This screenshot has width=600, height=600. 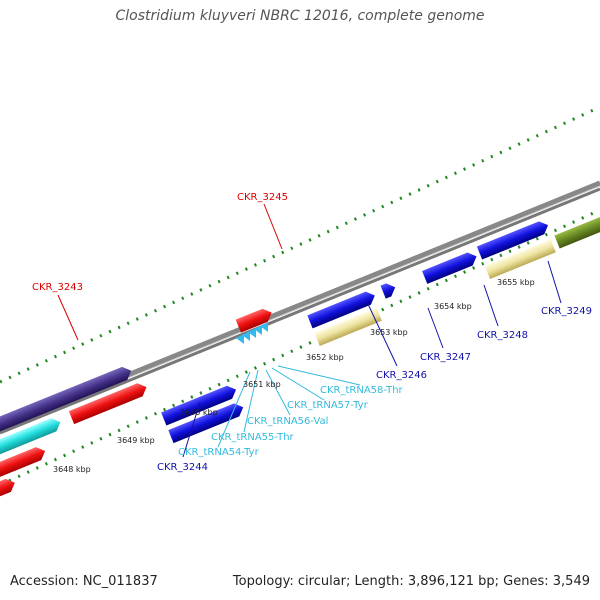 I want to click on gene-blue-ckr3249, so click(x=513, y=239).